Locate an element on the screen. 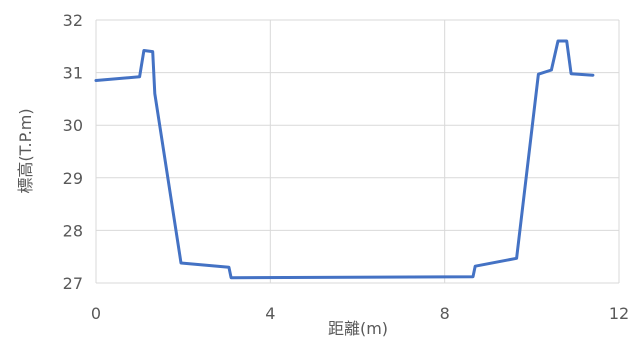 The height and width of the screenshot is (338, 633). x-tick-label: 12 is located at coordinates (619, 313).